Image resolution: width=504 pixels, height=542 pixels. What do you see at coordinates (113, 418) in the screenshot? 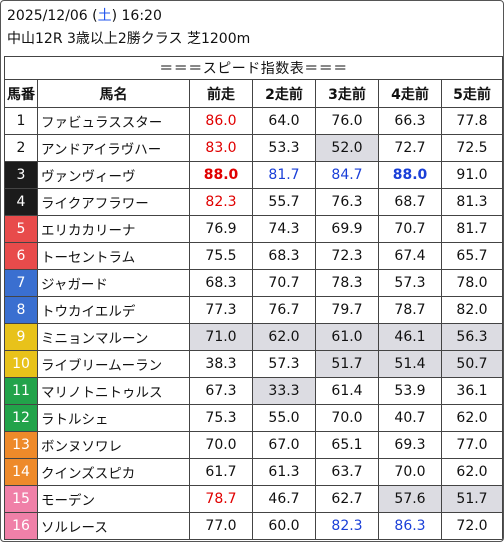
I see `horse-name: ラトルシェ` at bounding box center [113, 418].